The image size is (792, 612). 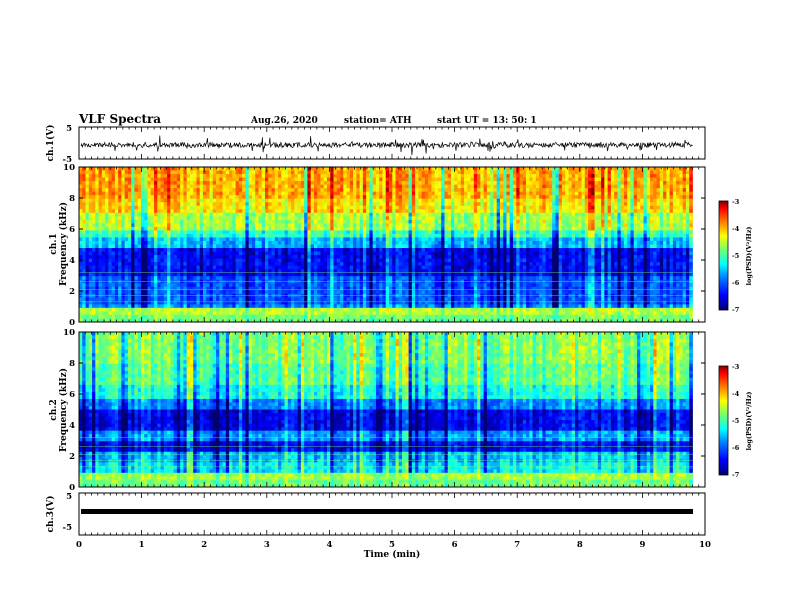 I want to click on start-time-label: start UT = 13: 50: 1, so click(x=487, y=121).